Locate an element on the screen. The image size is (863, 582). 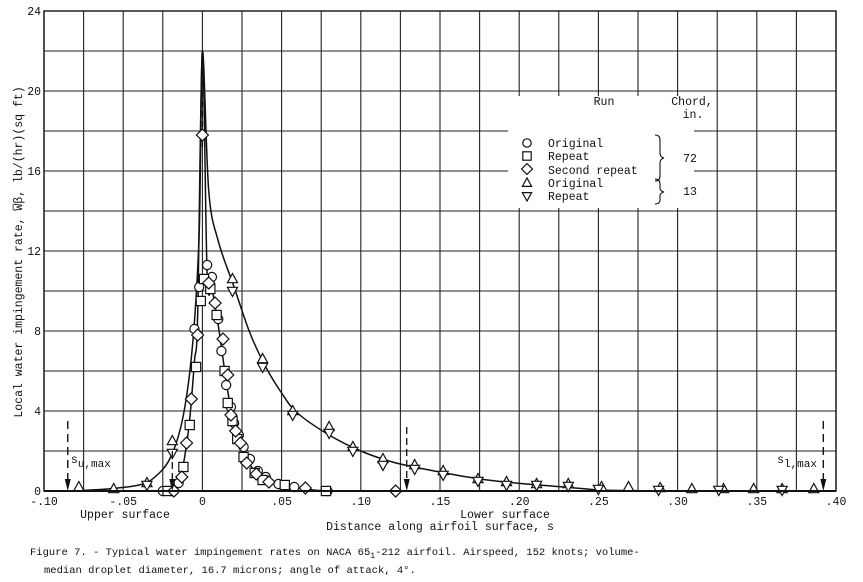
legend-markers is located at coordinates (527, 170).